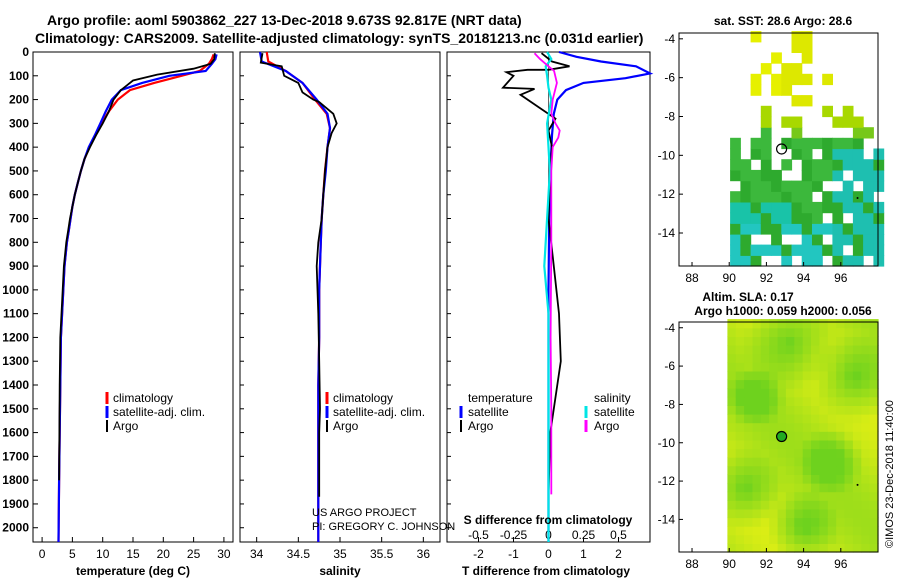 Image resolution: width=900 pixels, height=580 pixels. Describe the element at coordinates (667, 519) in the screenshot. I see `map-lat-label: -14` at that location.